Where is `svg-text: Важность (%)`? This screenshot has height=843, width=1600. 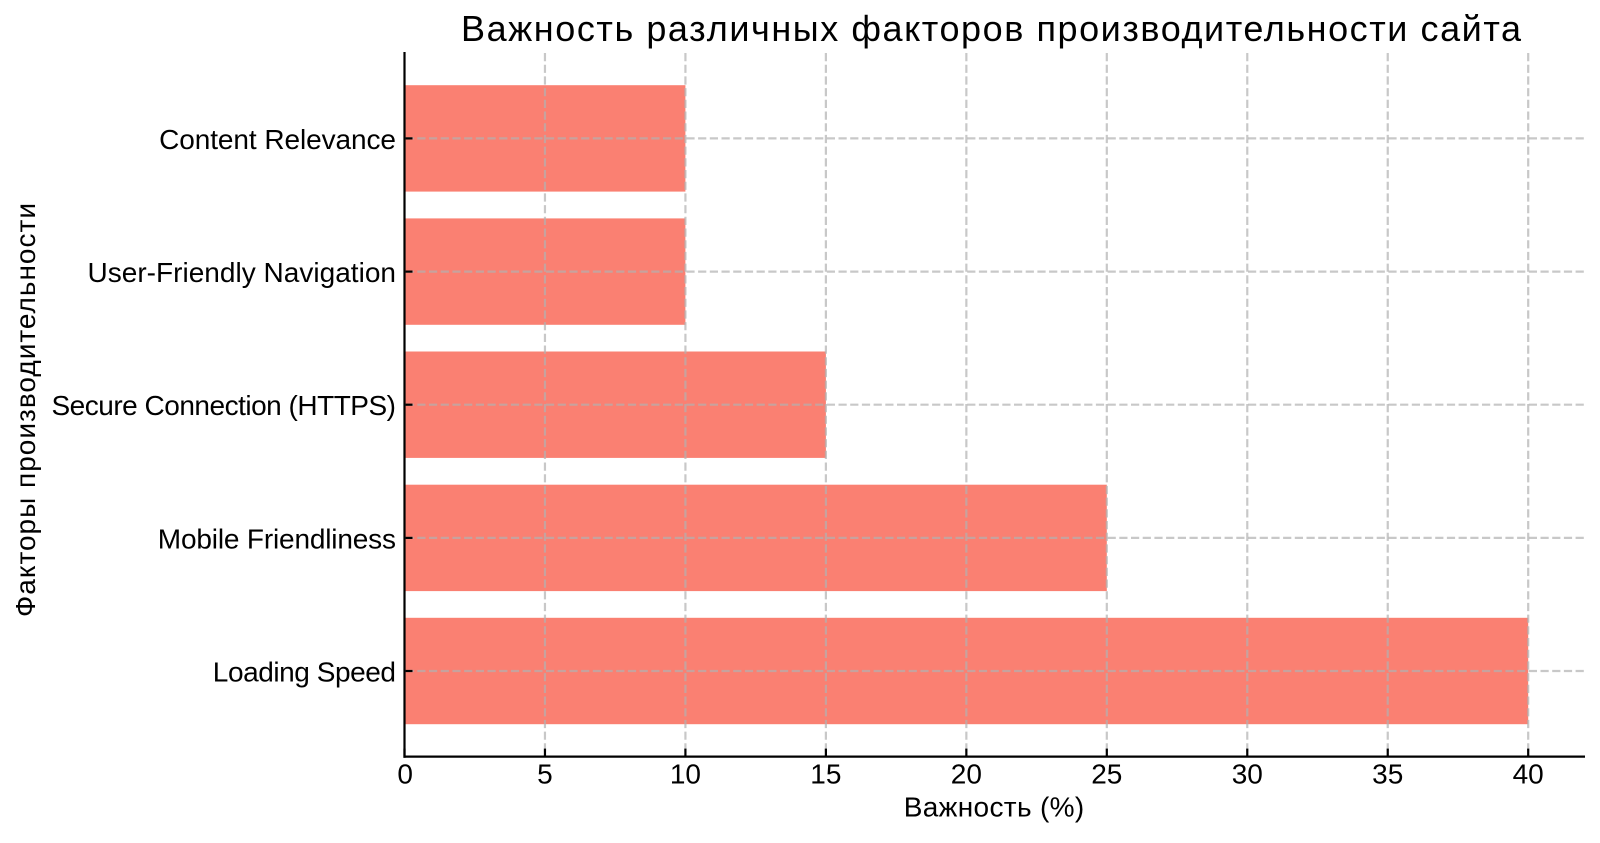 svg-text: Важность (%) is located at coordinates (994, 807).